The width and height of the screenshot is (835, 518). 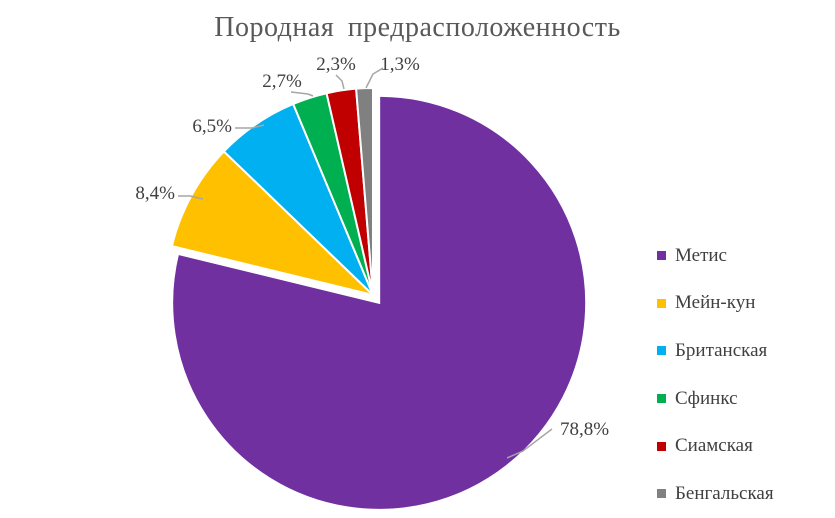 I want to click on legend-item-3: Британская, so click(x=715, y=351).